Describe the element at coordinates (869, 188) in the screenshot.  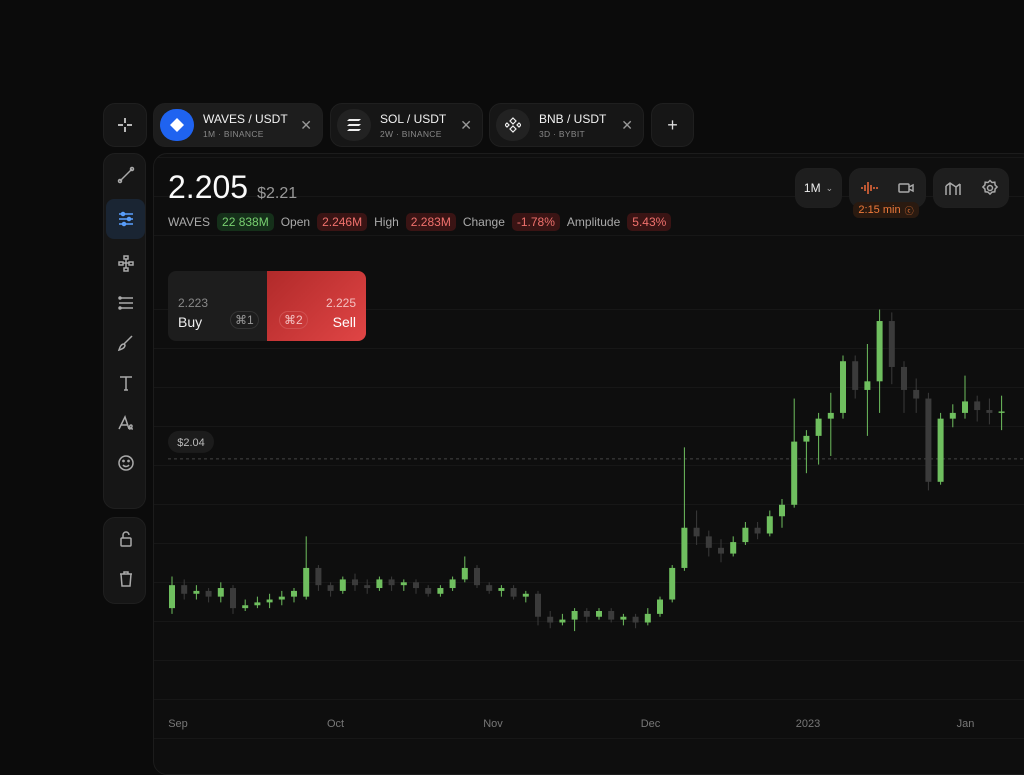
I see `audio-button` at that location.